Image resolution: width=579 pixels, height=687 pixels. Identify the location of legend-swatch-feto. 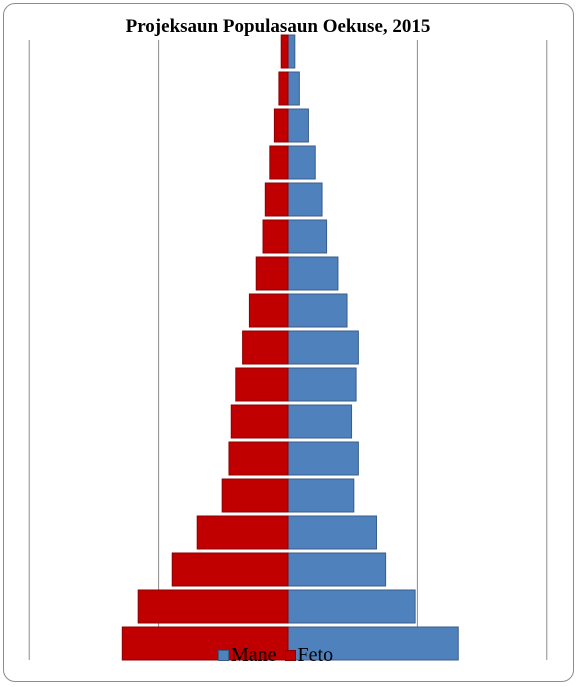
(290, 655).